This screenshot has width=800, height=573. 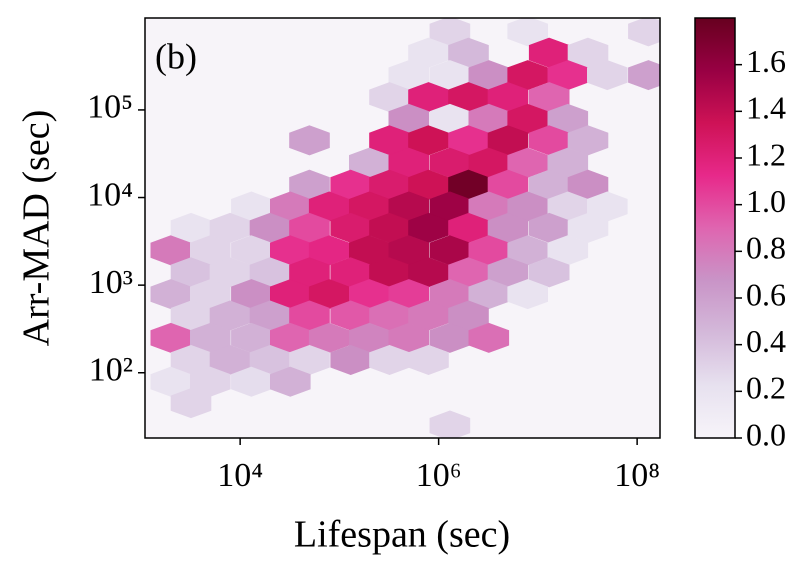 What do you see at coordinates (37, 228) in the screenshot?
I see `y-axis-label: Arr-MAD (sec)` at bounding box center [37, 228].